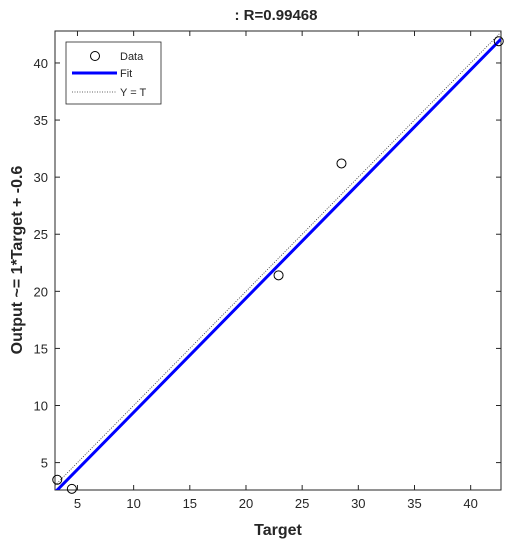  What do you see at coordinates (358, 503) in the screenshot?
I see `x-tick-label: 30` at bounding box center [358, 503].